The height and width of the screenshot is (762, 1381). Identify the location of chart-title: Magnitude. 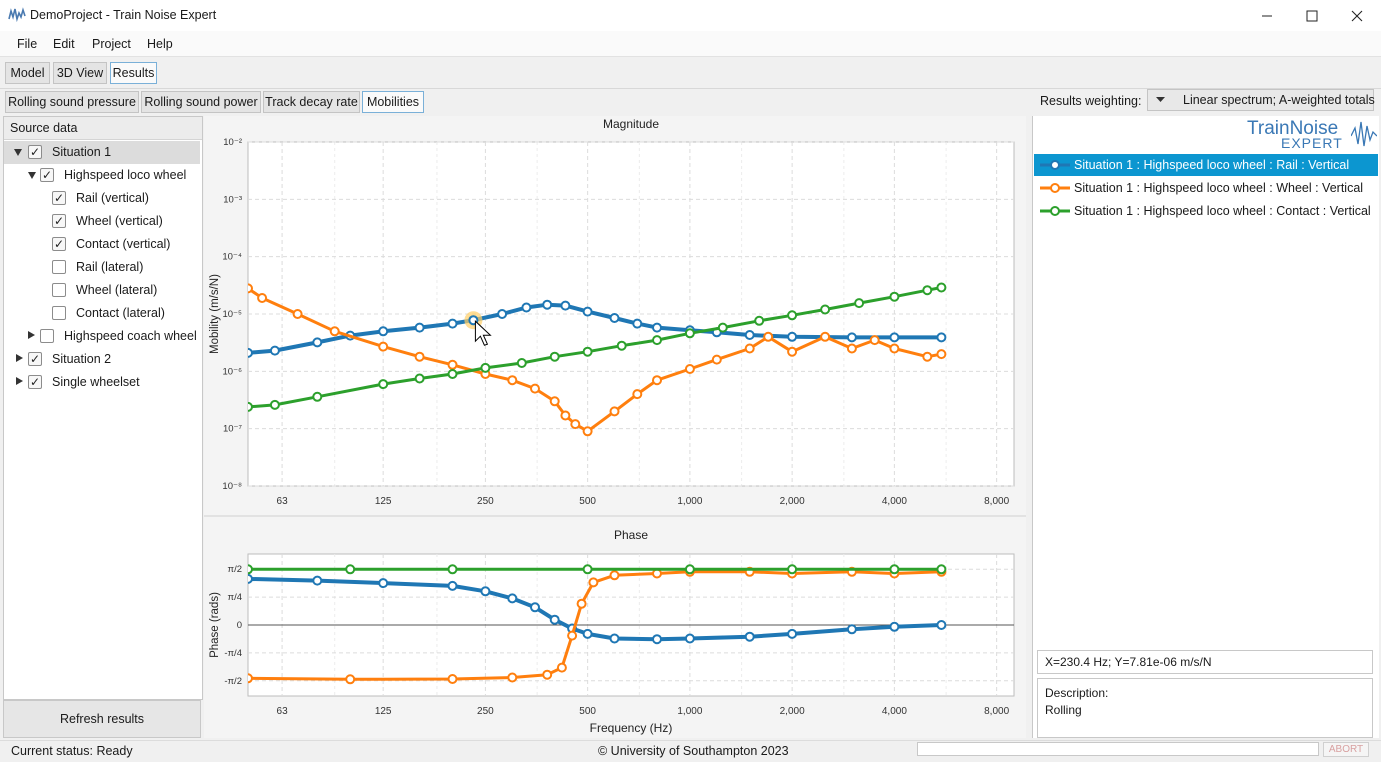
(631, 124).